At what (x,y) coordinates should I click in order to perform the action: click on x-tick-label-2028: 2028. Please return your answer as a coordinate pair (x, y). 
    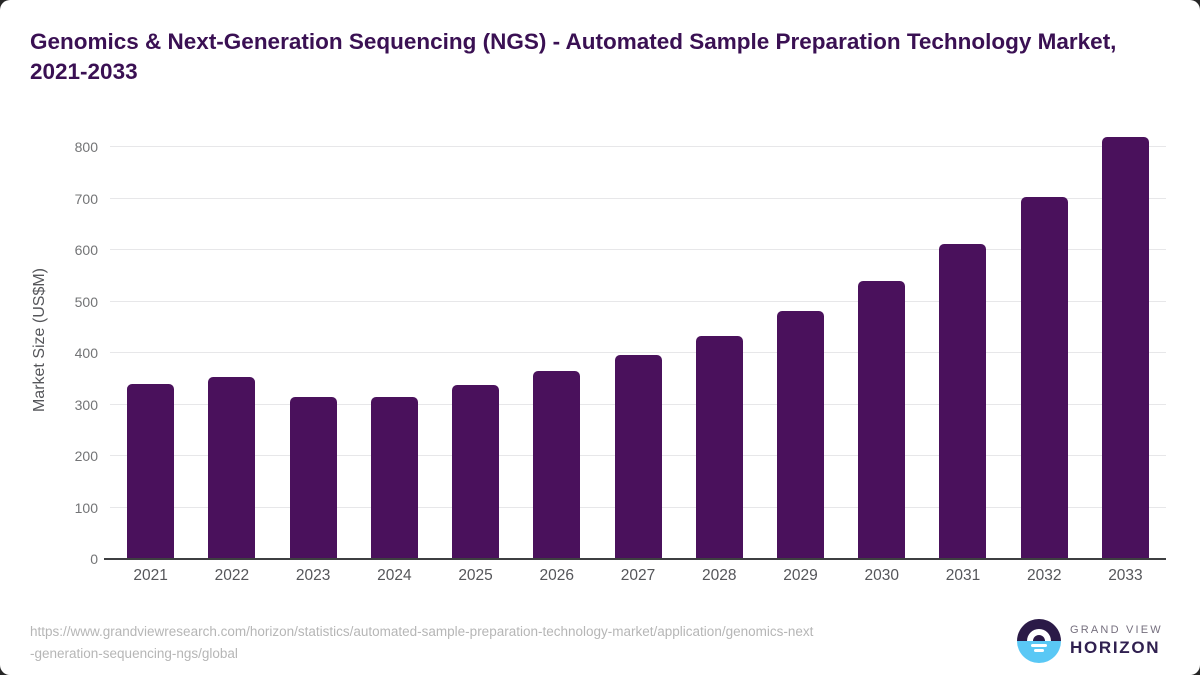
    Looking at the image, I should click on (719, 575).